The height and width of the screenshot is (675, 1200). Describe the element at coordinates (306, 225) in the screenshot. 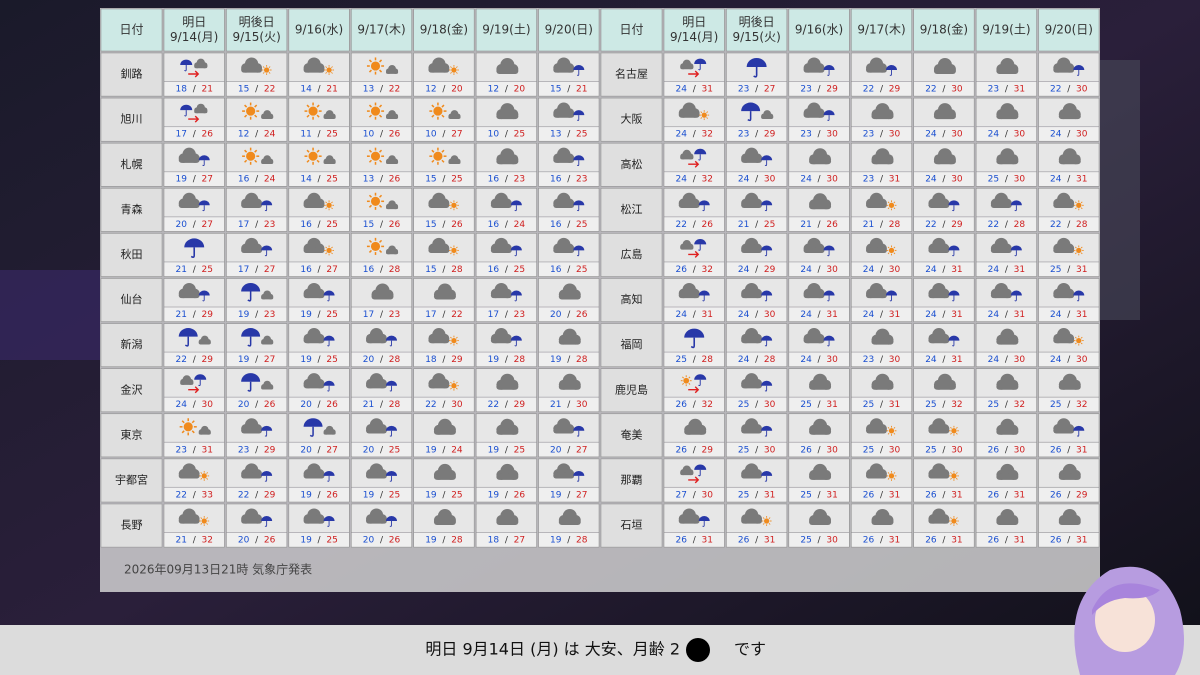

I see `temp-min: 16` at that location.